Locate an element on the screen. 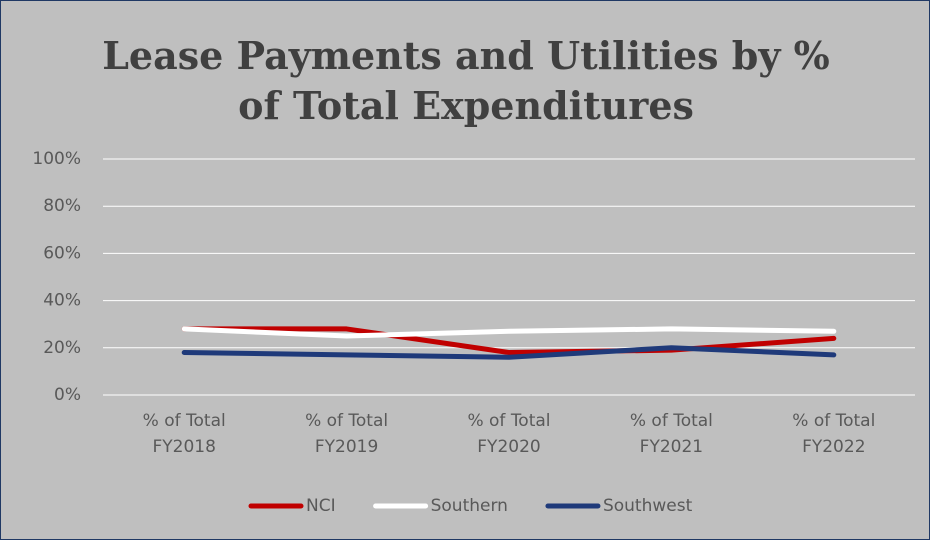 The width and height of the screenshot is (930, 540). x-tick-label: % of Total FY2022 is located at coordinates (834, 434).